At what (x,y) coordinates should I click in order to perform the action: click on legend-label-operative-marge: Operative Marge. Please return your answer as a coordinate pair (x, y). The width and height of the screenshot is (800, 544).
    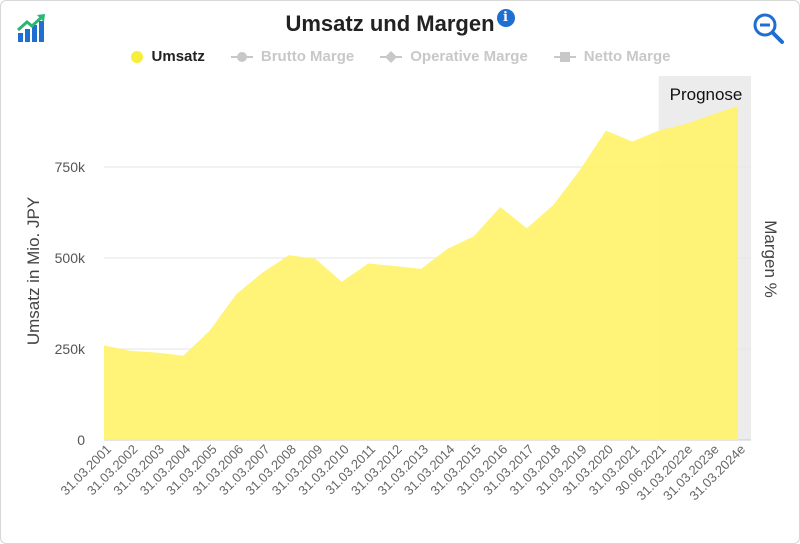
    Looking at the image, I should click on (469, 56).